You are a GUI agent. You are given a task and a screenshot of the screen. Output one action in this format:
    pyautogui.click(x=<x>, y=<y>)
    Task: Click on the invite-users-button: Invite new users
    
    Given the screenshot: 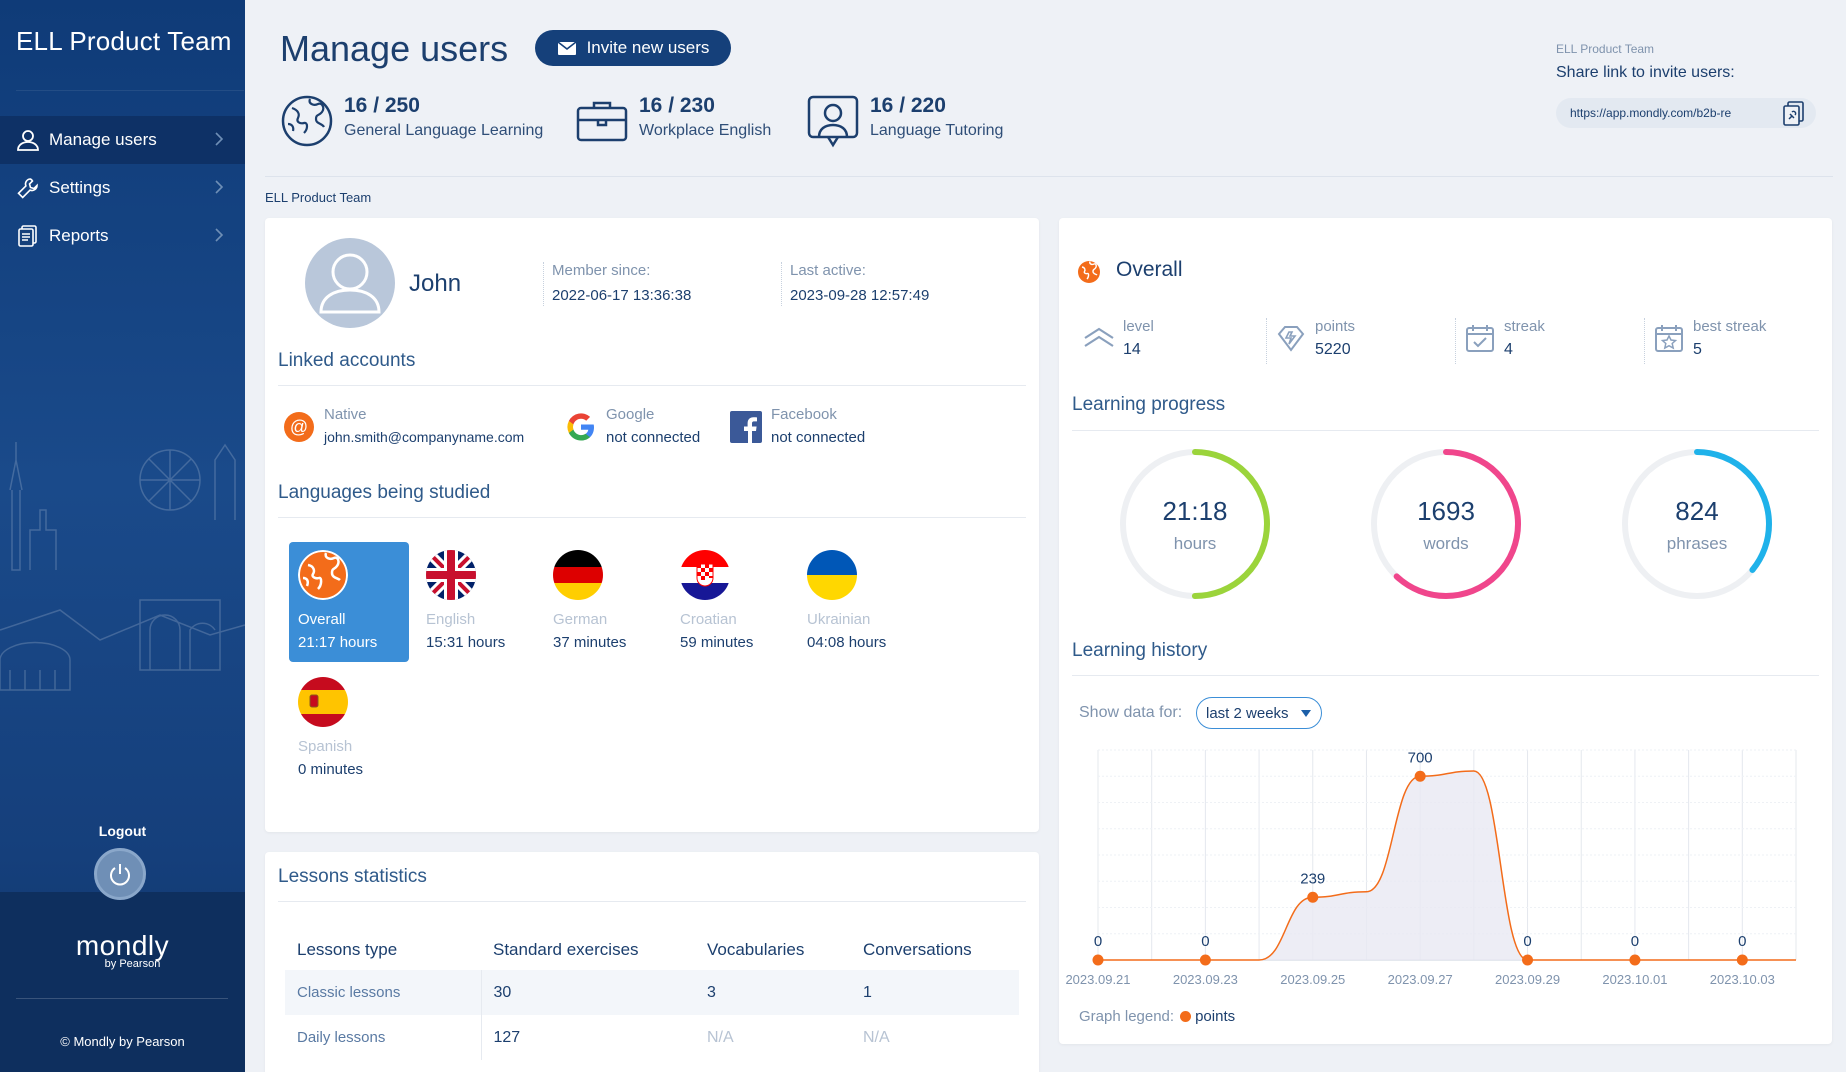 What is the action you would take?
    pyautogui.click(x=633, y=48)
    